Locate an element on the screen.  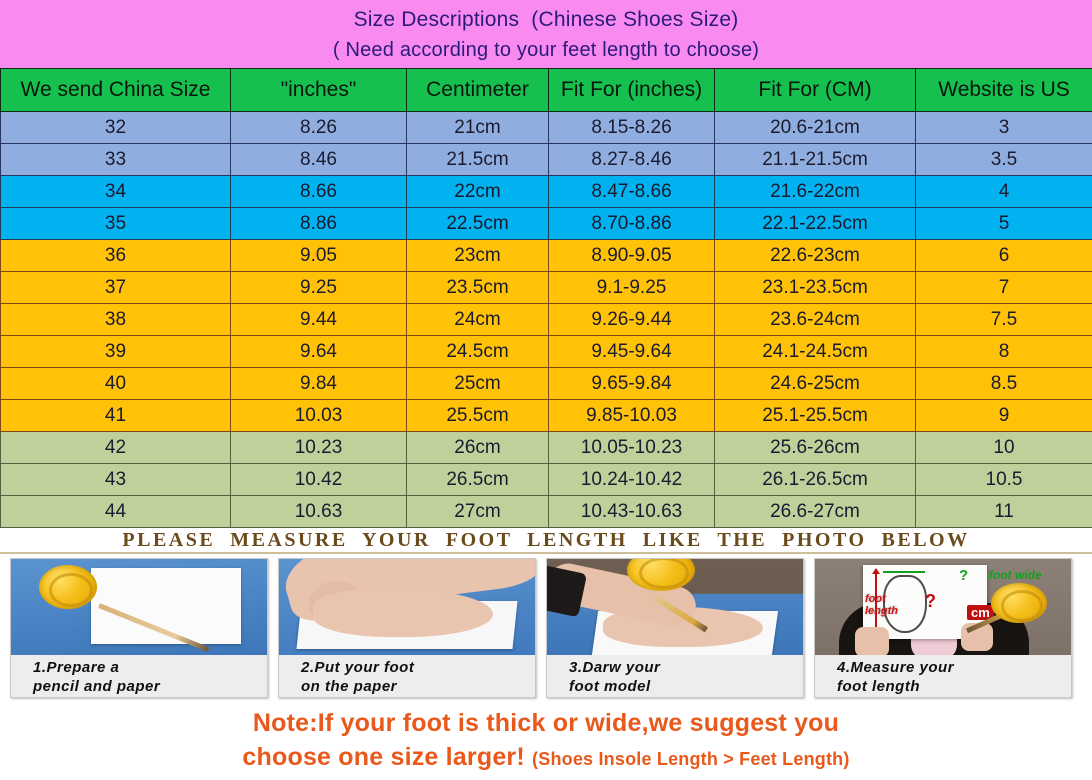
note-line-2: choose one size larger! is located at coordinates (383, 757).